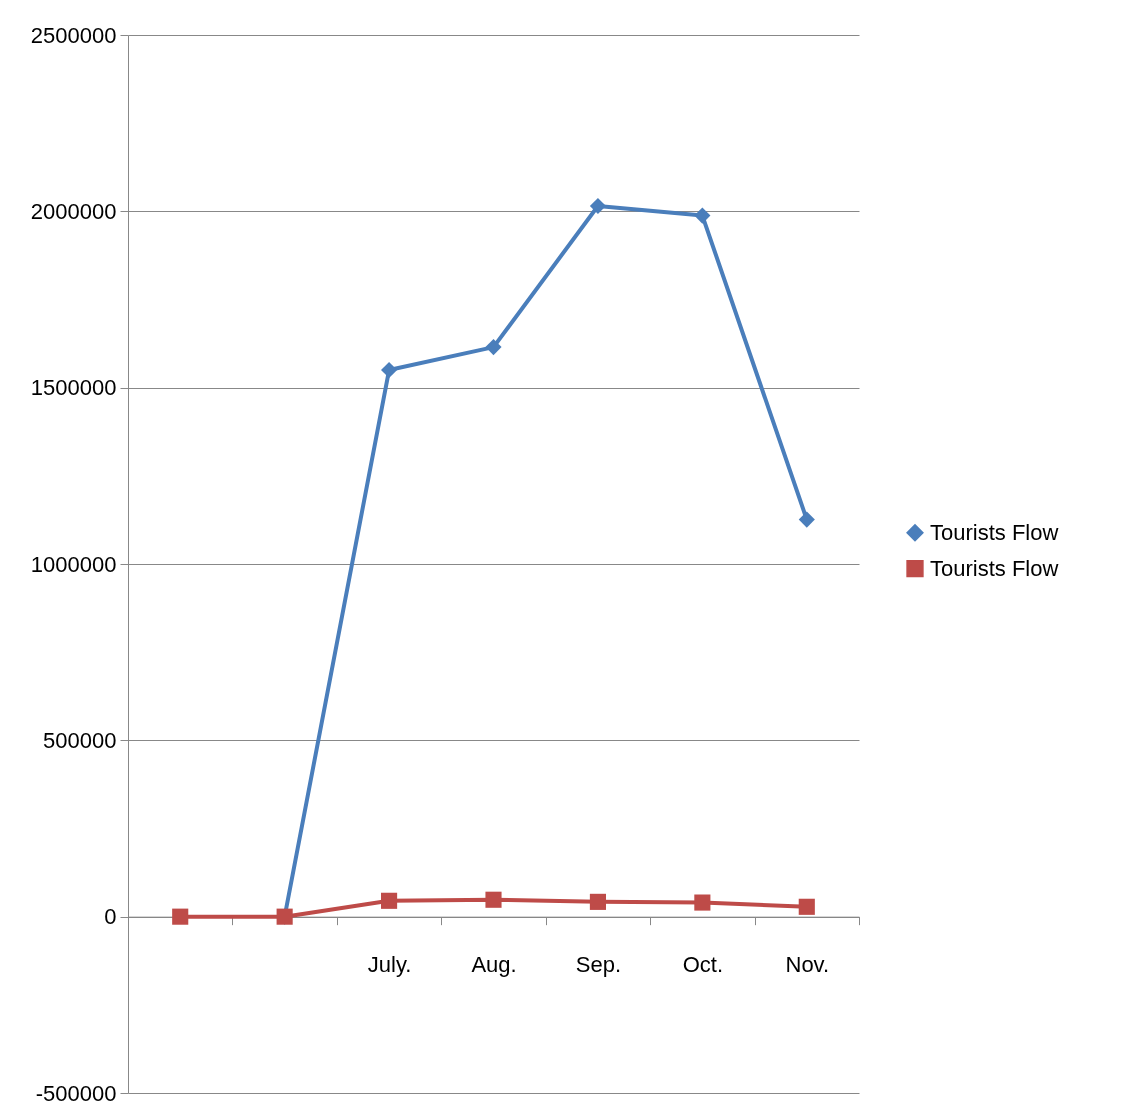  I want to click on x-tick-label: Sep., so click(598, 965).